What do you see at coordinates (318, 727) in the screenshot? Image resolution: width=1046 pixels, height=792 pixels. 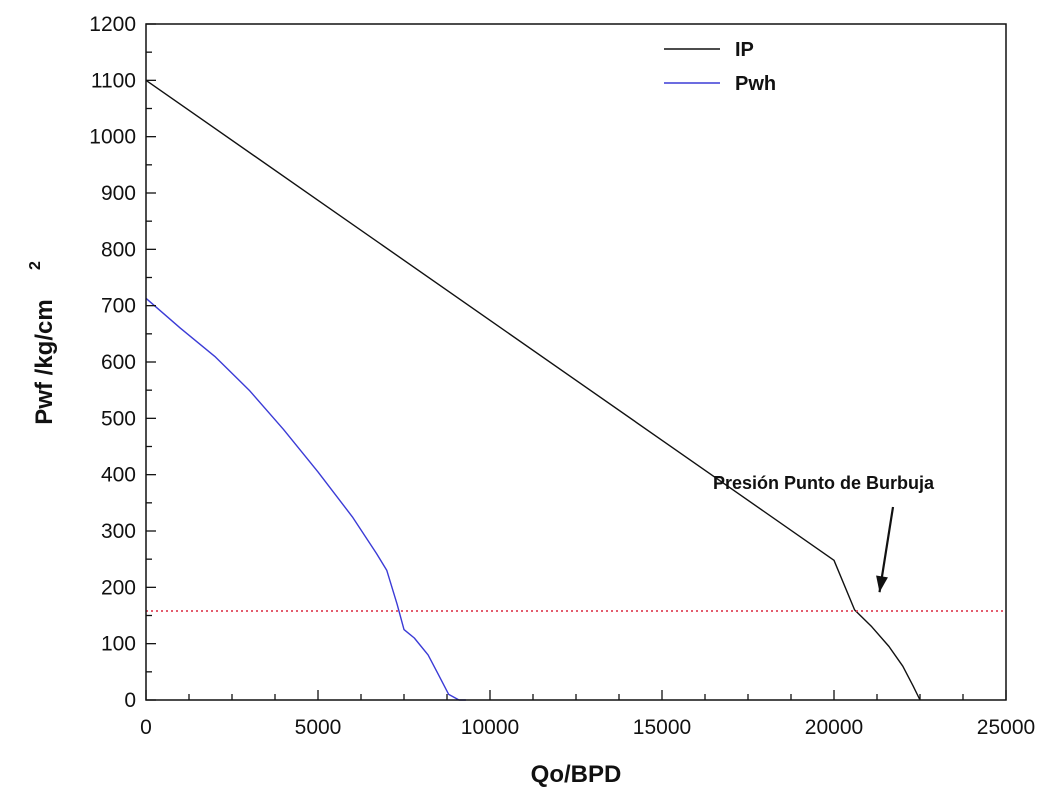 I see `x-tick-label: 5000` at bounding box center [318, 727].